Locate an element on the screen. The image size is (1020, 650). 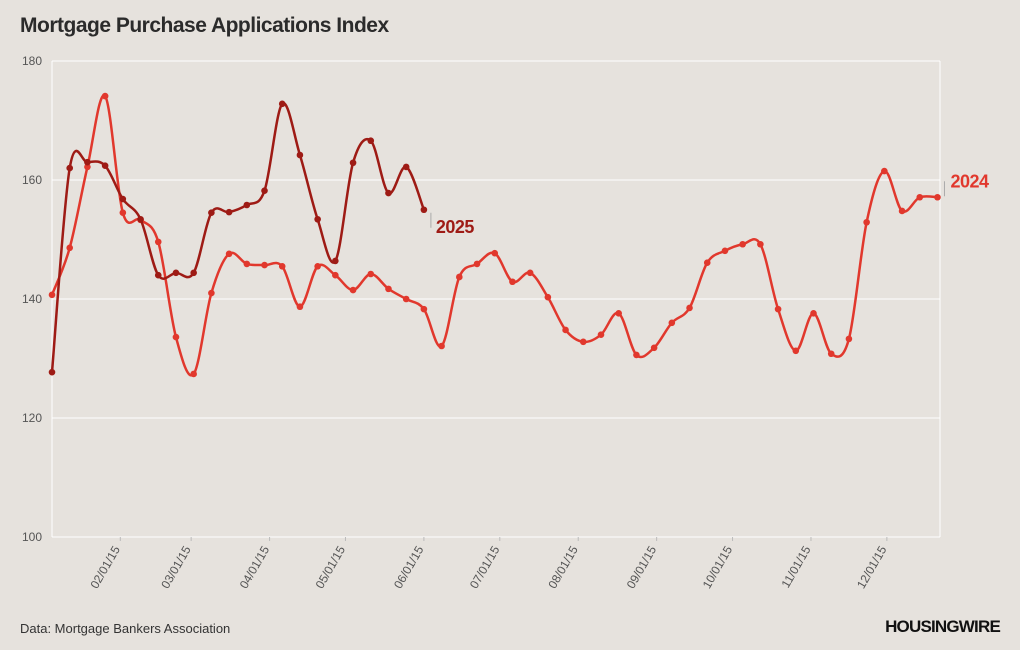
y-tick-label: 180 is located at coordinates (32, 61).